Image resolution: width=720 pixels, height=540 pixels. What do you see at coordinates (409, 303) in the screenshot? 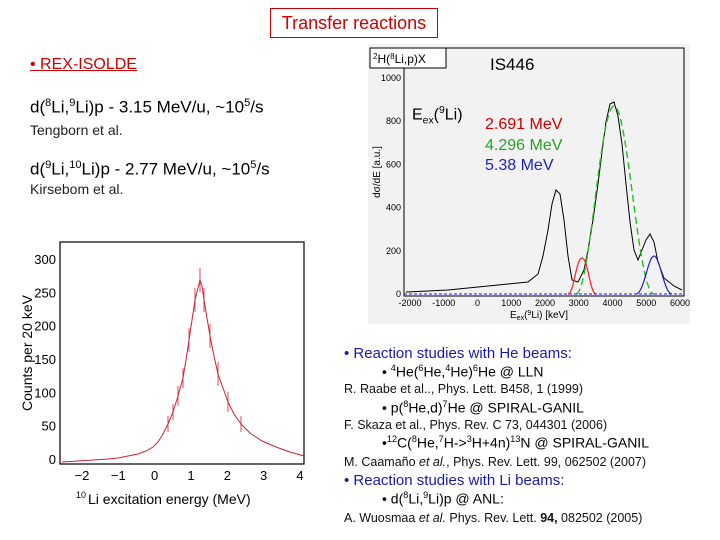
I see `tick-label: -2000` at bounding box center [409, 303].